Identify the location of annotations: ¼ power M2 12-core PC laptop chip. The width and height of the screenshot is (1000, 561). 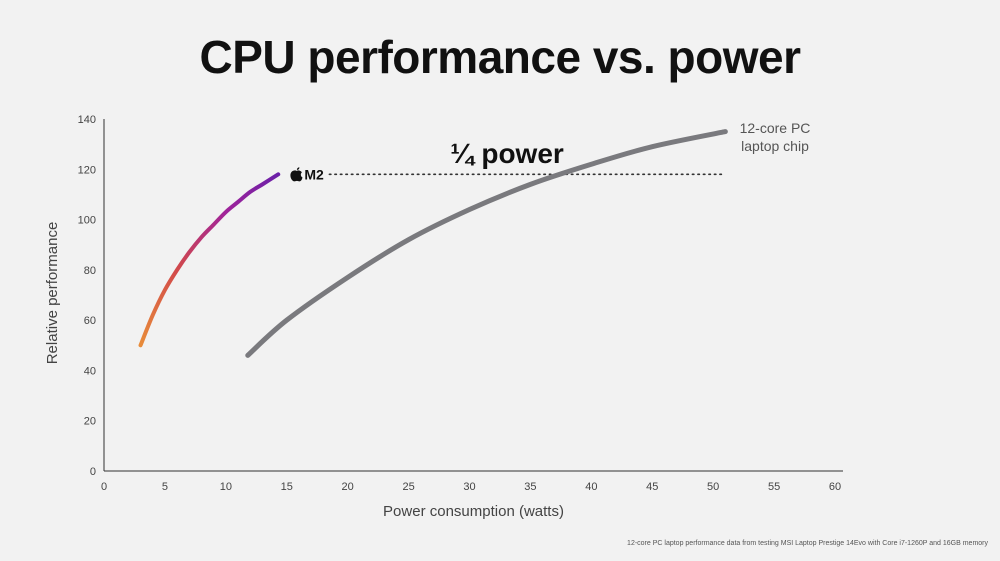
(550, 151).